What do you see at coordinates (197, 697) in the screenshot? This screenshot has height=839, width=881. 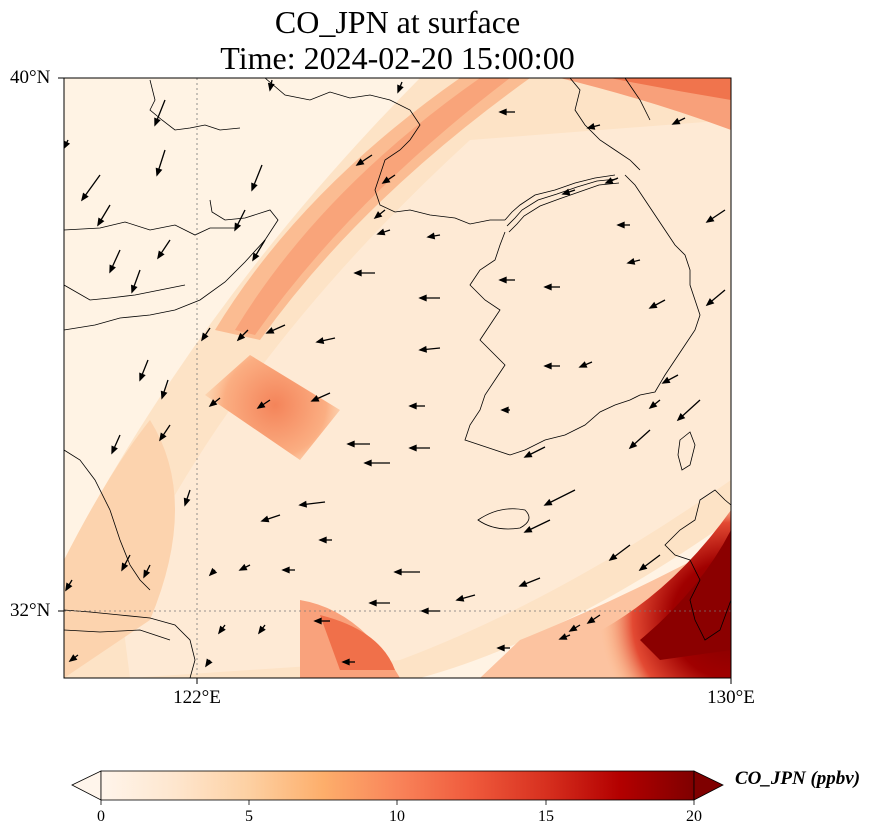 I see `lon-label-122e: 122°E` at bounding box center [197, 697].